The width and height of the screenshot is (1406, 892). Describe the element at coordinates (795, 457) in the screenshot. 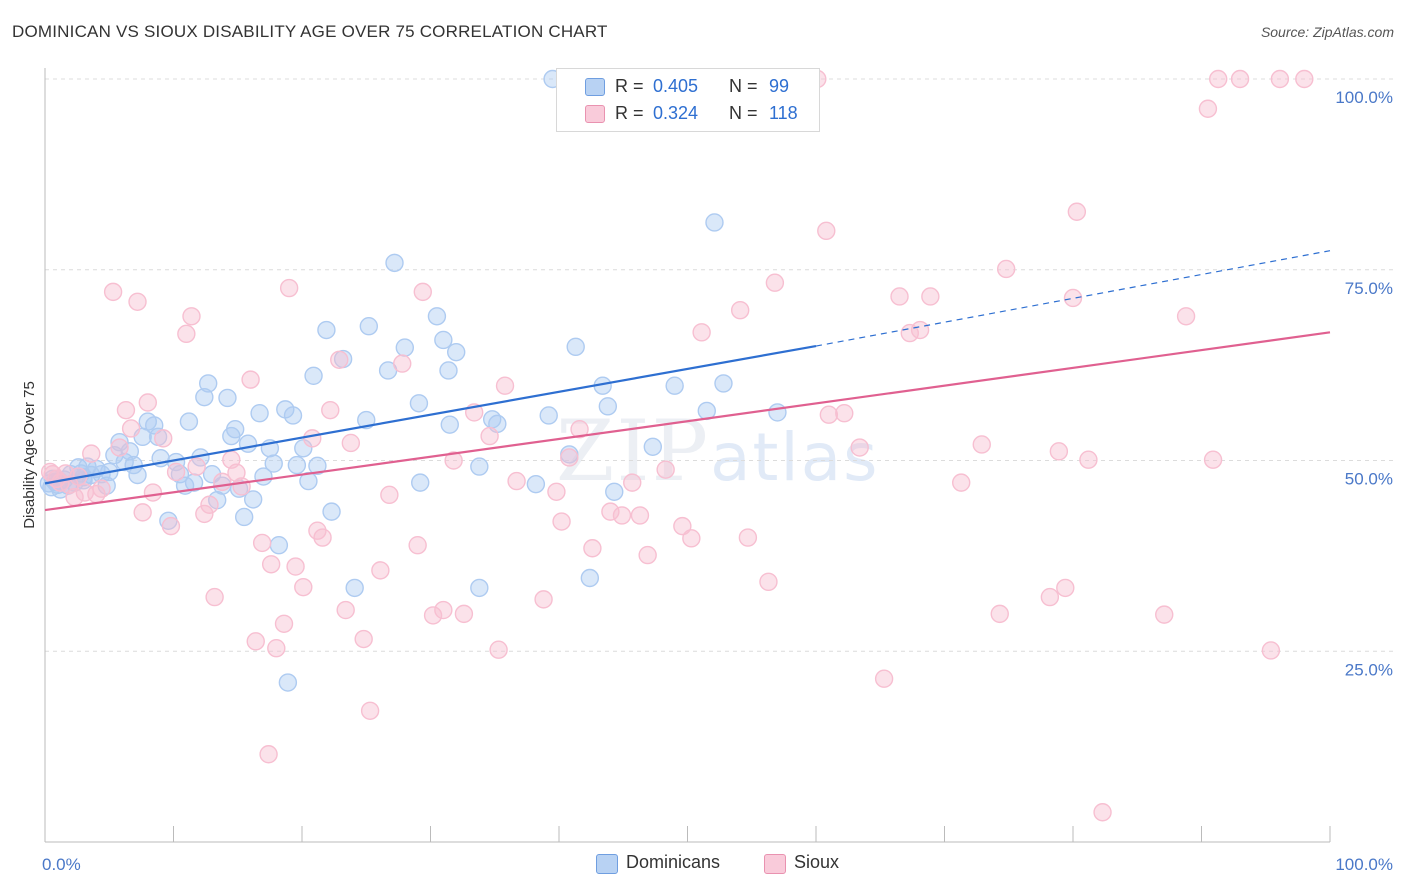

I see `watermark-atlas: atlas` at that location.